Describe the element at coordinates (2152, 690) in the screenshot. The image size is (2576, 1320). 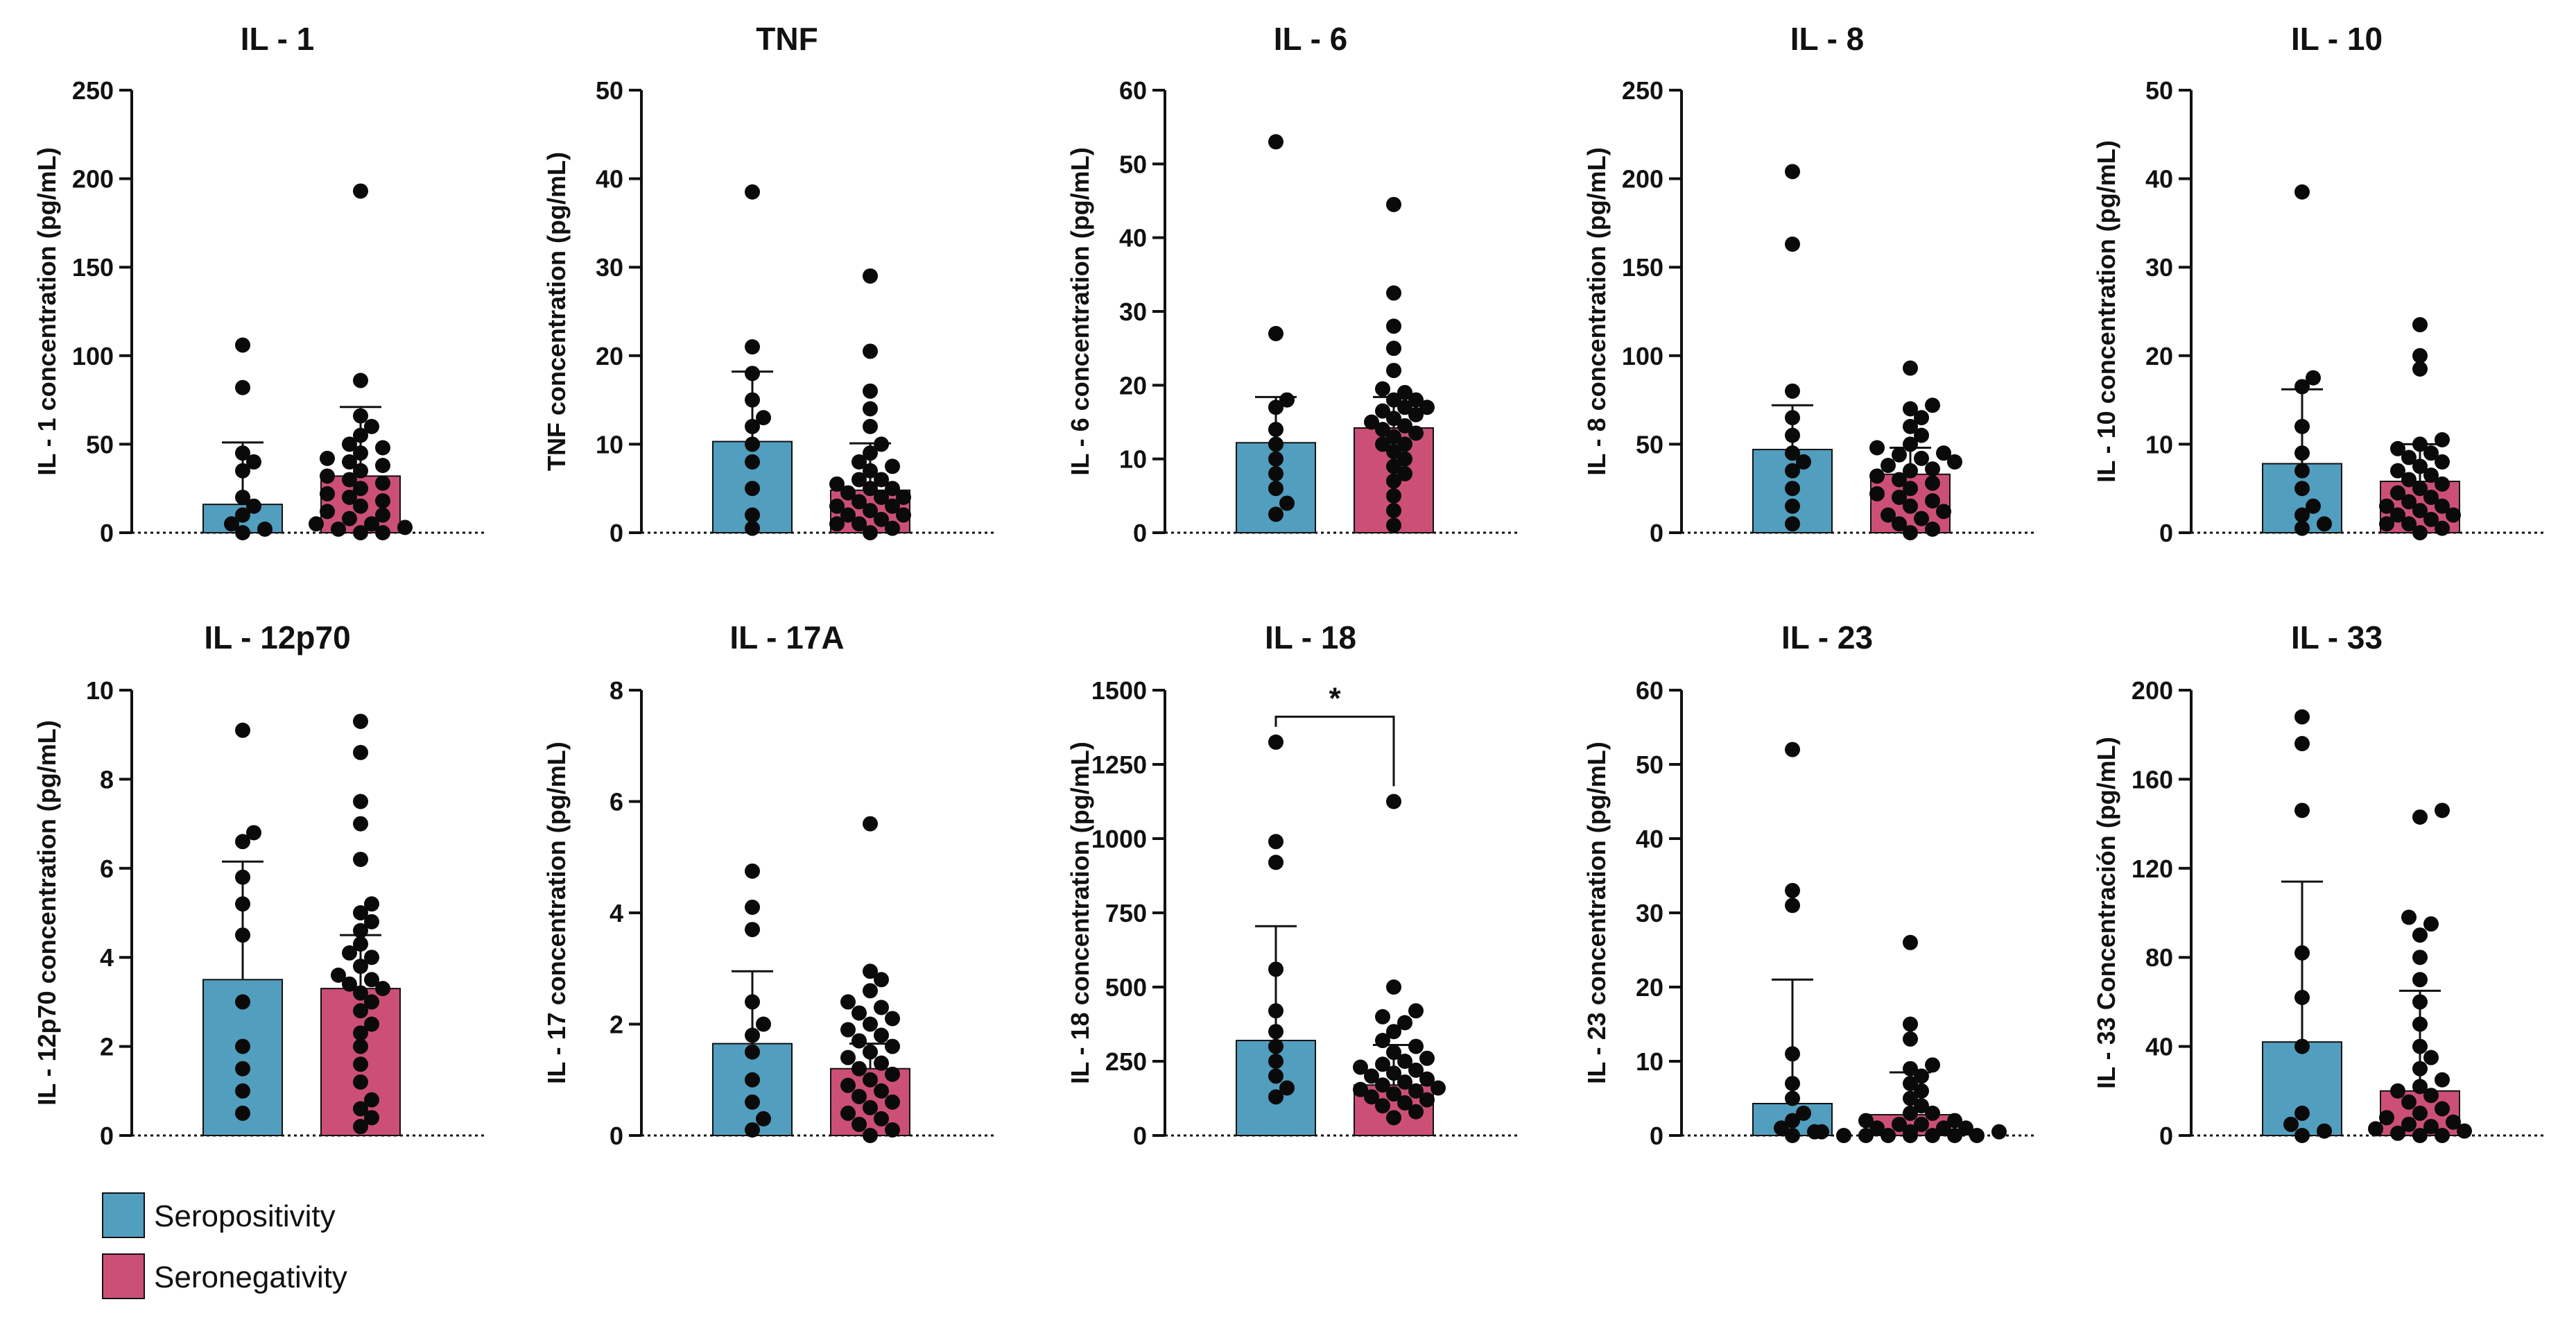
I see `y-tick-label: 200` at that location.